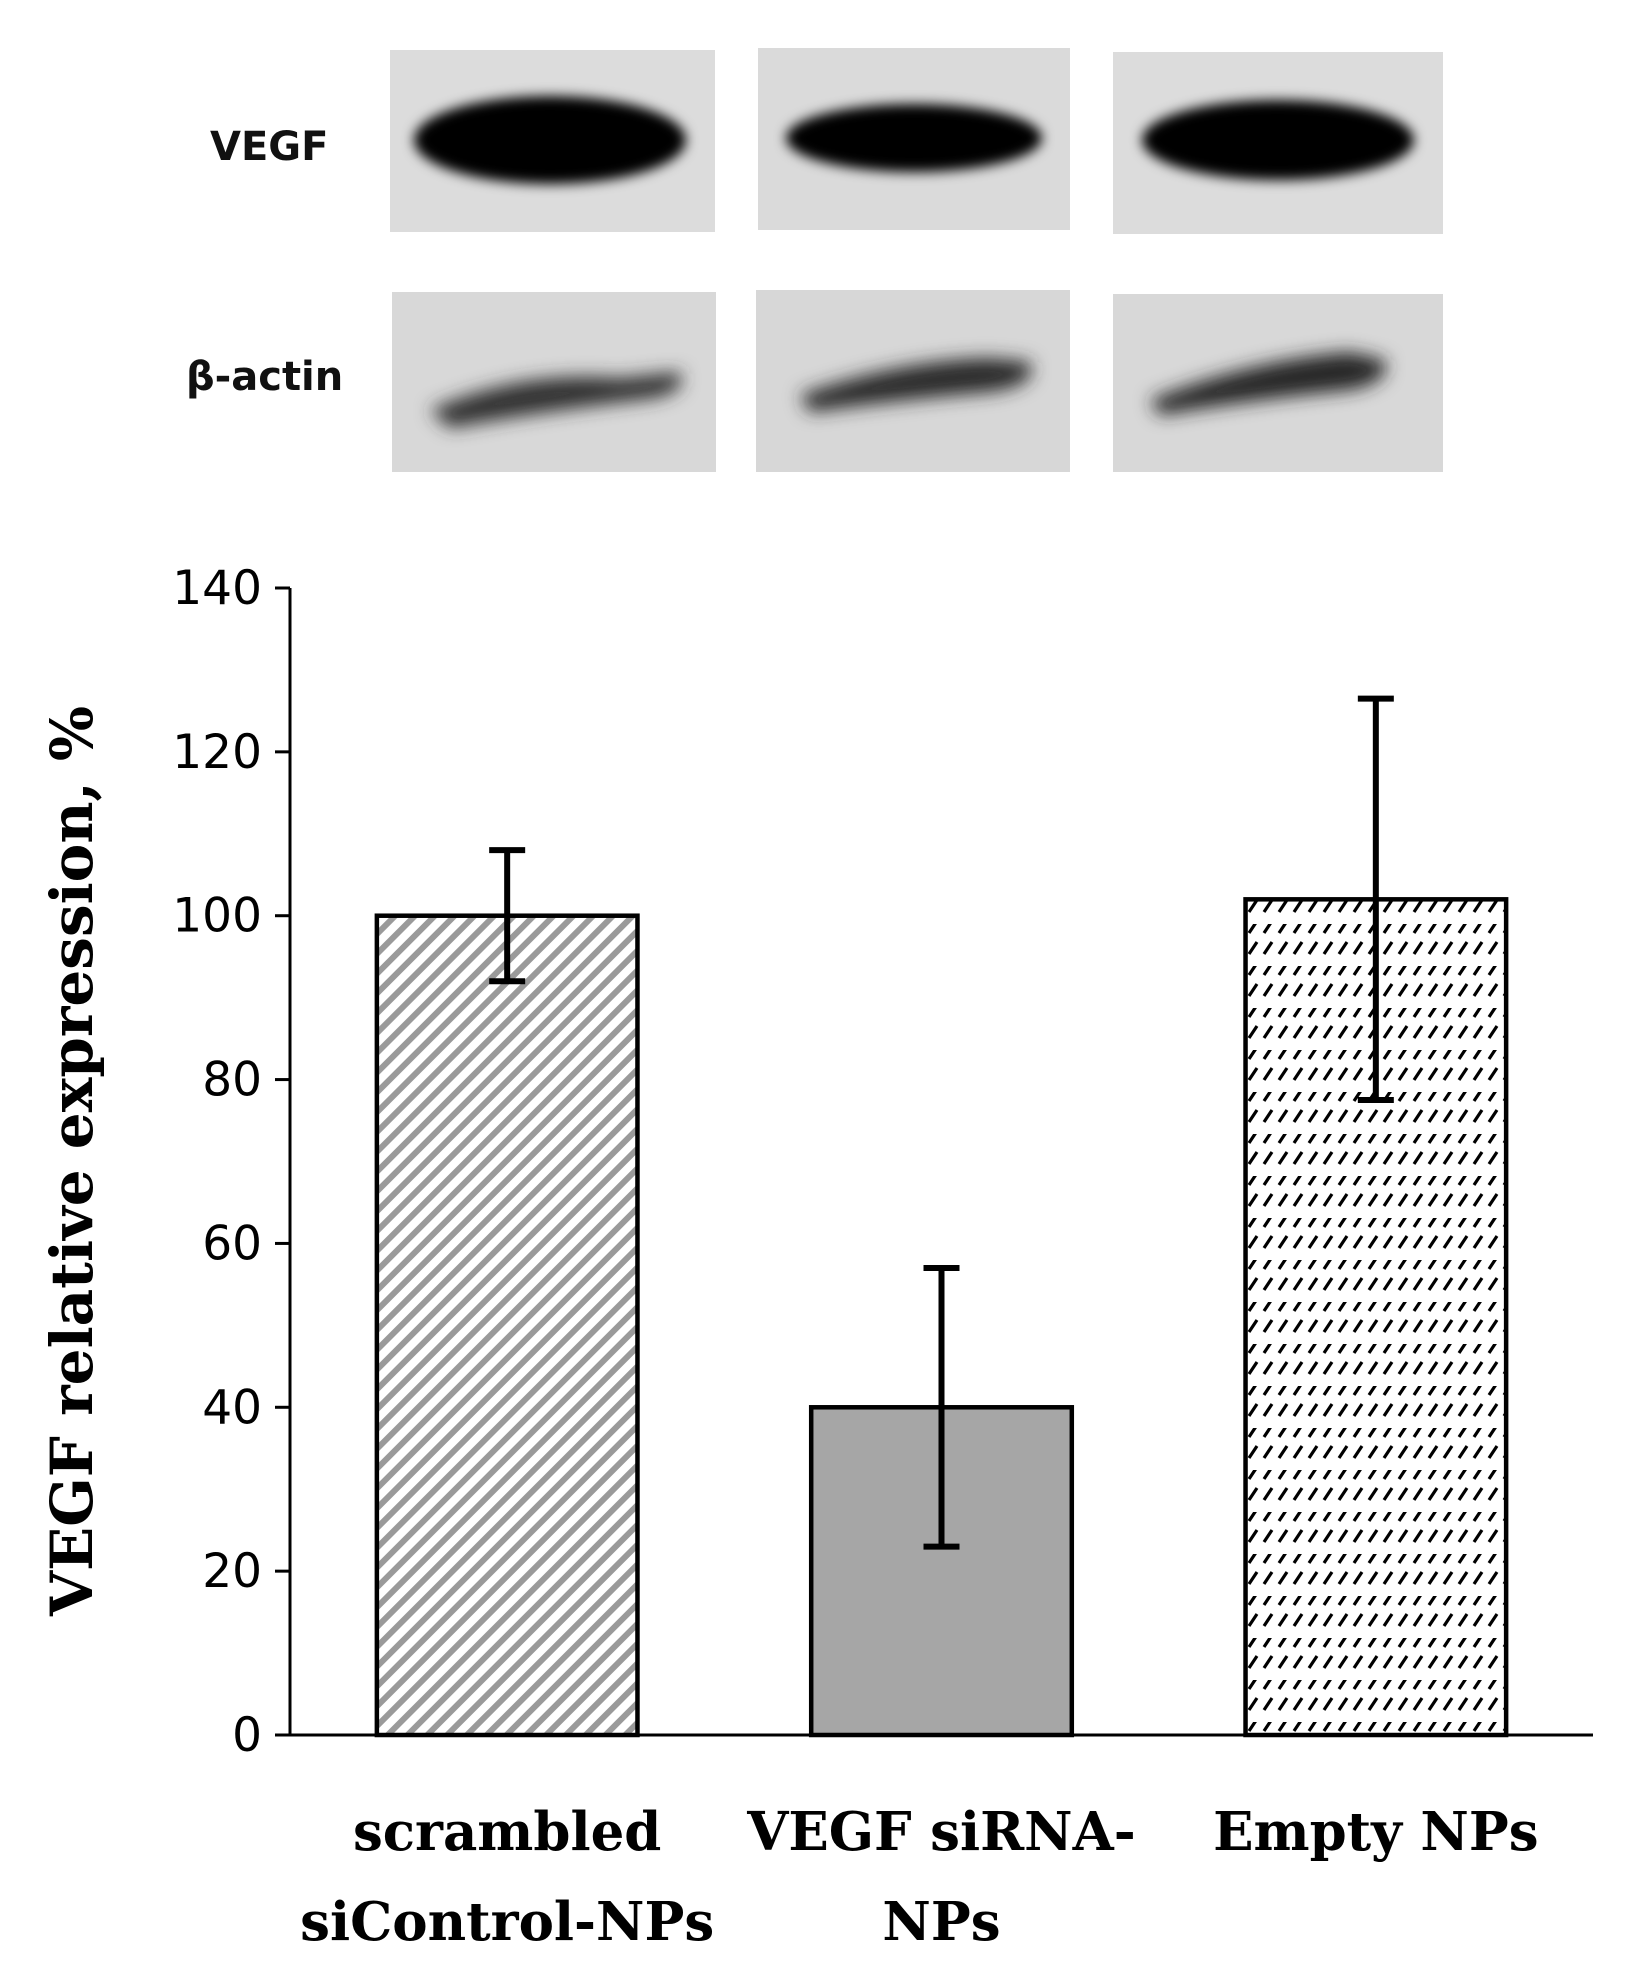 The image size is (1628, 1977). I want to click on x-category-label-line: siControl-NPs, so click(507, 1922).